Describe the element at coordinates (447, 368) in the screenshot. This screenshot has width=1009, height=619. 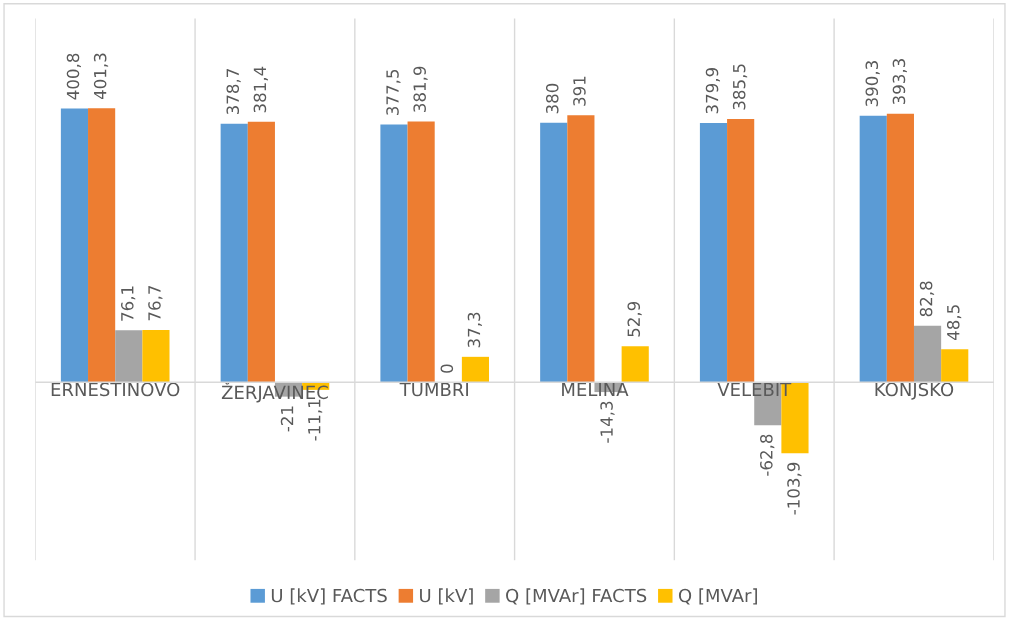
I see `data-label: 0` at that location.